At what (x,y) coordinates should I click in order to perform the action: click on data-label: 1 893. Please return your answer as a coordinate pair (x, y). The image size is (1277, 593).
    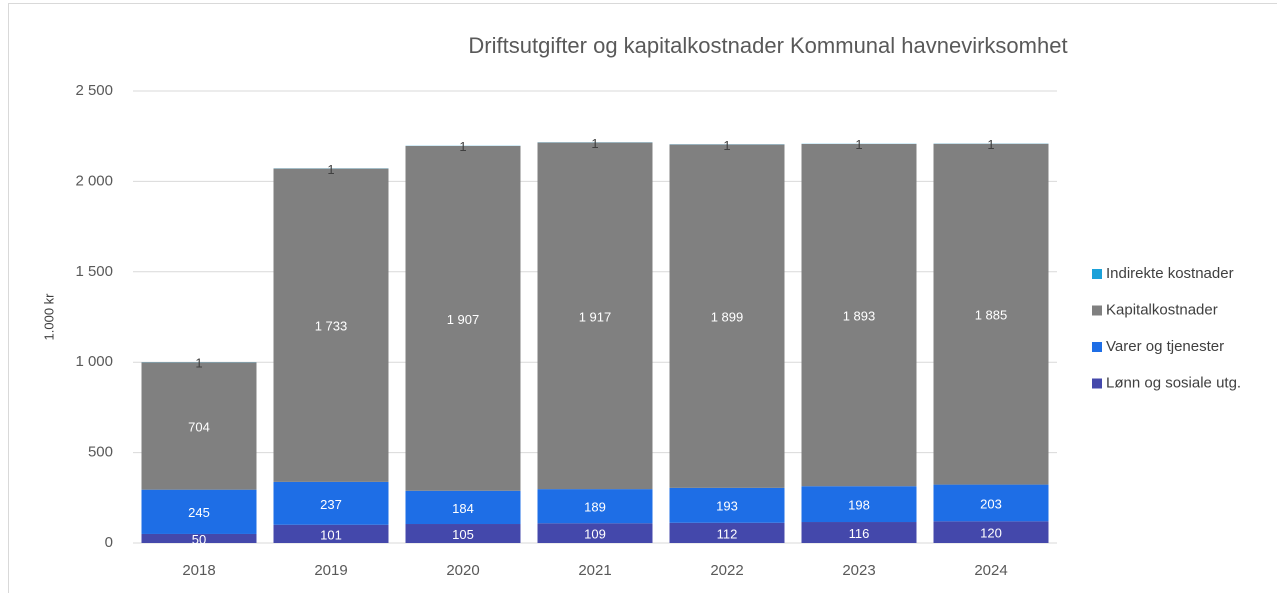
    Looking at the image, I should click on (859, 316).